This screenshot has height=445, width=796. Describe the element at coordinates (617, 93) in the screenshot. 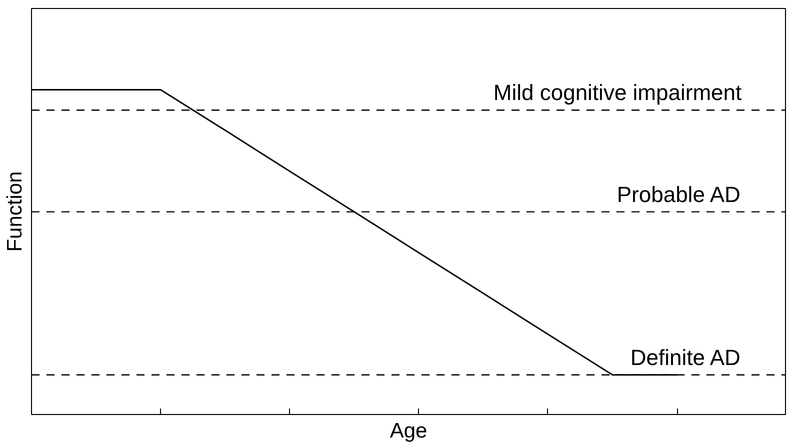

I see `ref-line-label: Mild cognitive impairment` at that location.